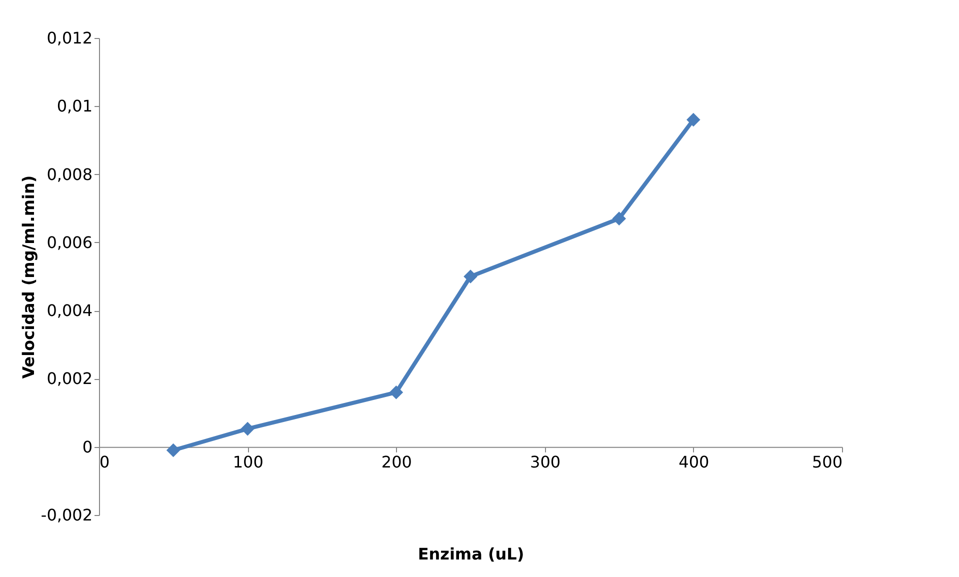 The image size is (959, 577). What do you see at coordinates (827, 462) in the screenshot?
I see `x-tick-label: 500` at bounding box center [827, 462].